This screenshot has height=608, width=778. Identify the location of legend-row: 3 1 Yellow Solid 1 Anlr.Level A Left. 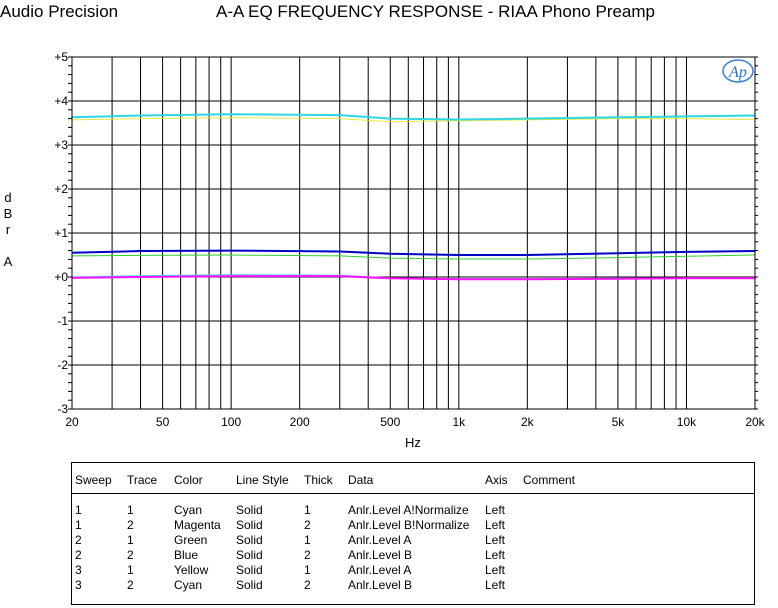
(413, 570).